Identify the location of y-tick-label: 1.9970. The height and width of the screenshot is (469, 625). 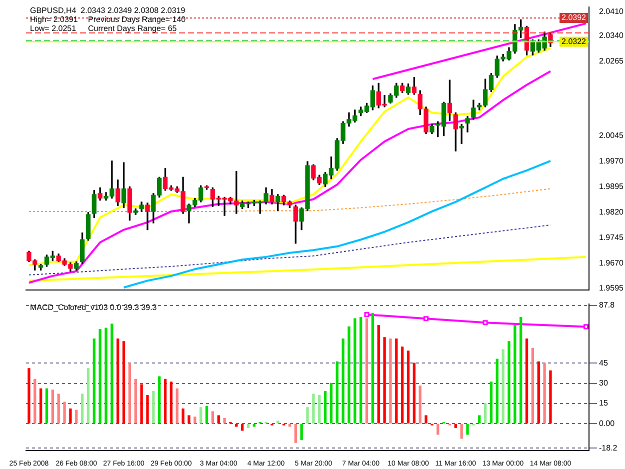
(611, 161).